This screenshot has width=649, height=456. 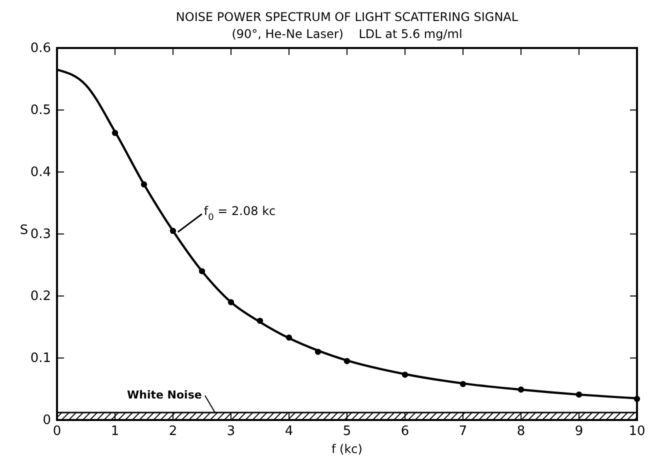 What do you see at coordinates (40, 358) in the screenshot?
I see `y-tick-label: 0.1` at bounding box center [40, 358].